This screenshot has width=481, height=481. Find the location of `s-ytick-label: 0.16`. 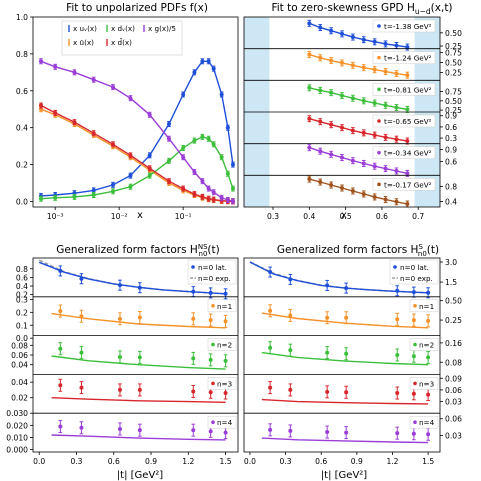

s-ytick-label: 0.16 is located at coordinates (453, 343).